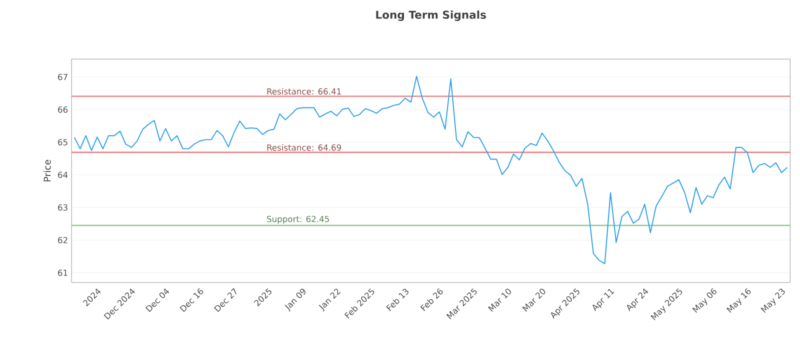 The height and width of the screenshot is (345, 800). What do you see at coordinates (47, 171) in the screenshot?
I see `y-axis-title: Price` at bounding box center [47, 171].